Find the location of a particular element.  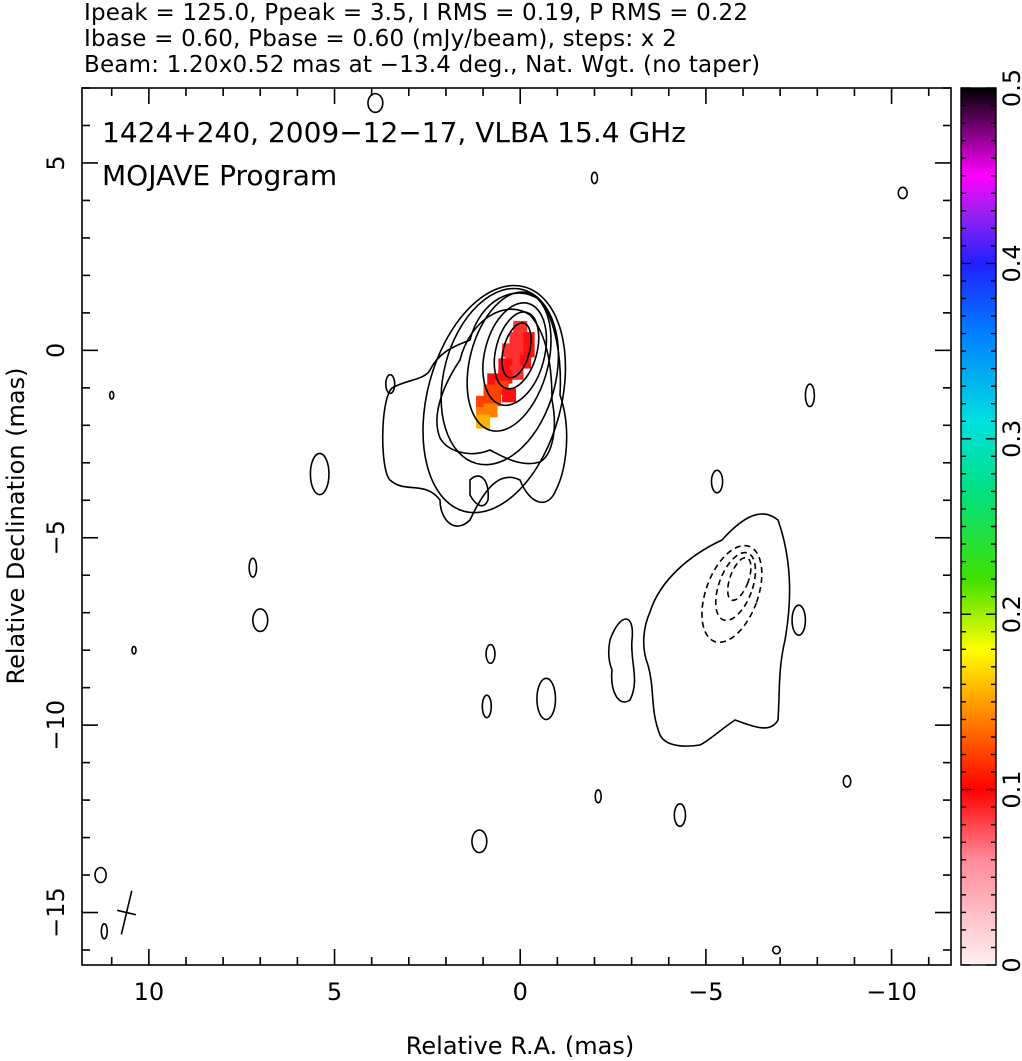

overlay-program: MOJAVE Program is located at coordinates (219, 175).